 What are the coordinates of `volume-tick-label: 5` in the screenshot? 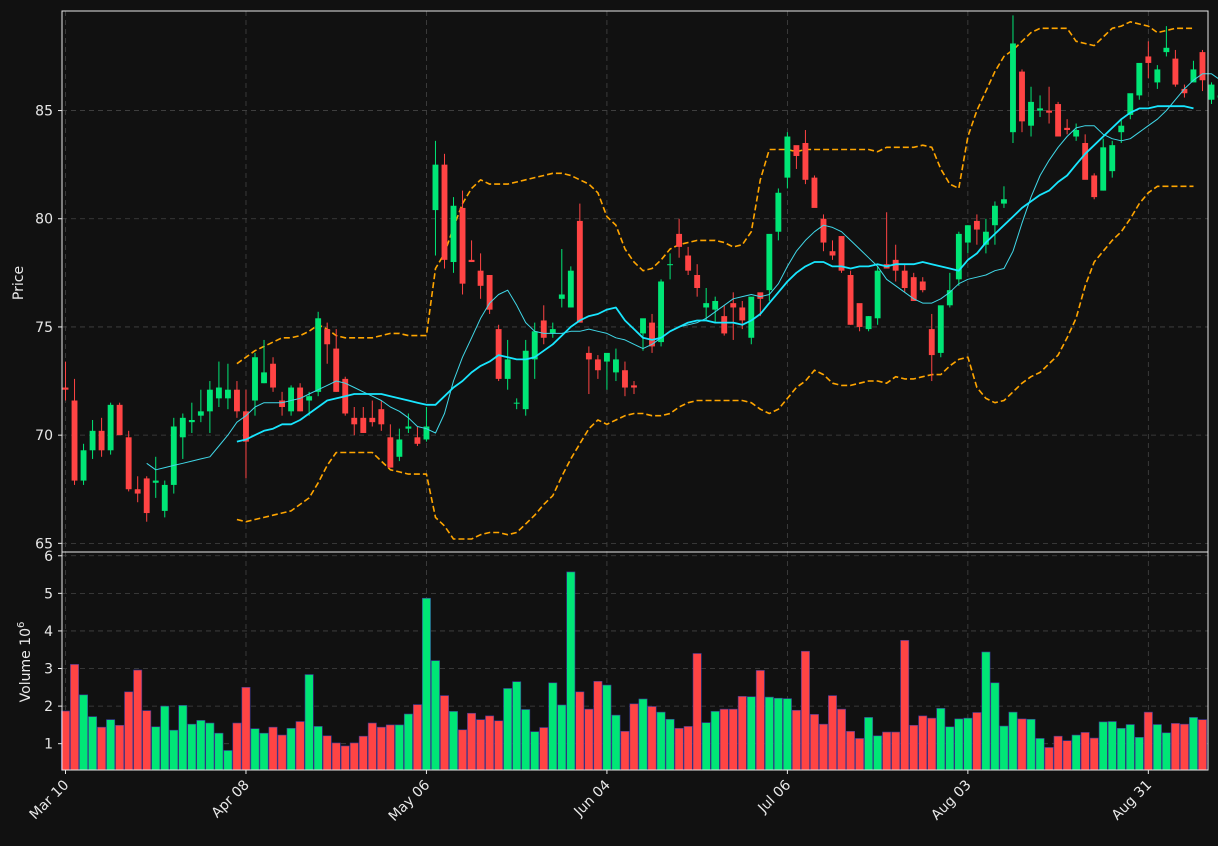 It's located at (48, 594).